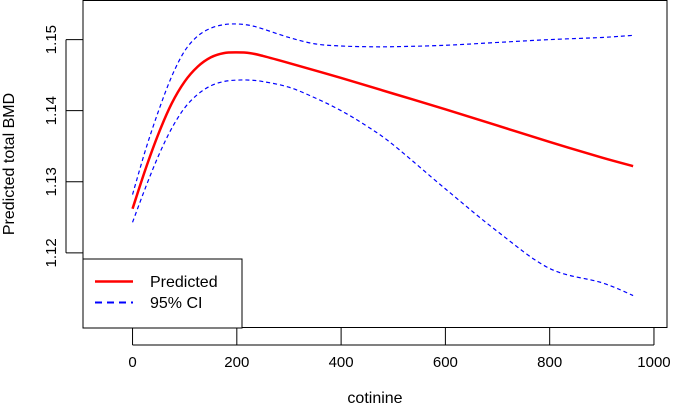 Image resolution: width=675 pixels, height=411 pixels. I want to click on legend: Predicted 95% CI, so click(162, 293).